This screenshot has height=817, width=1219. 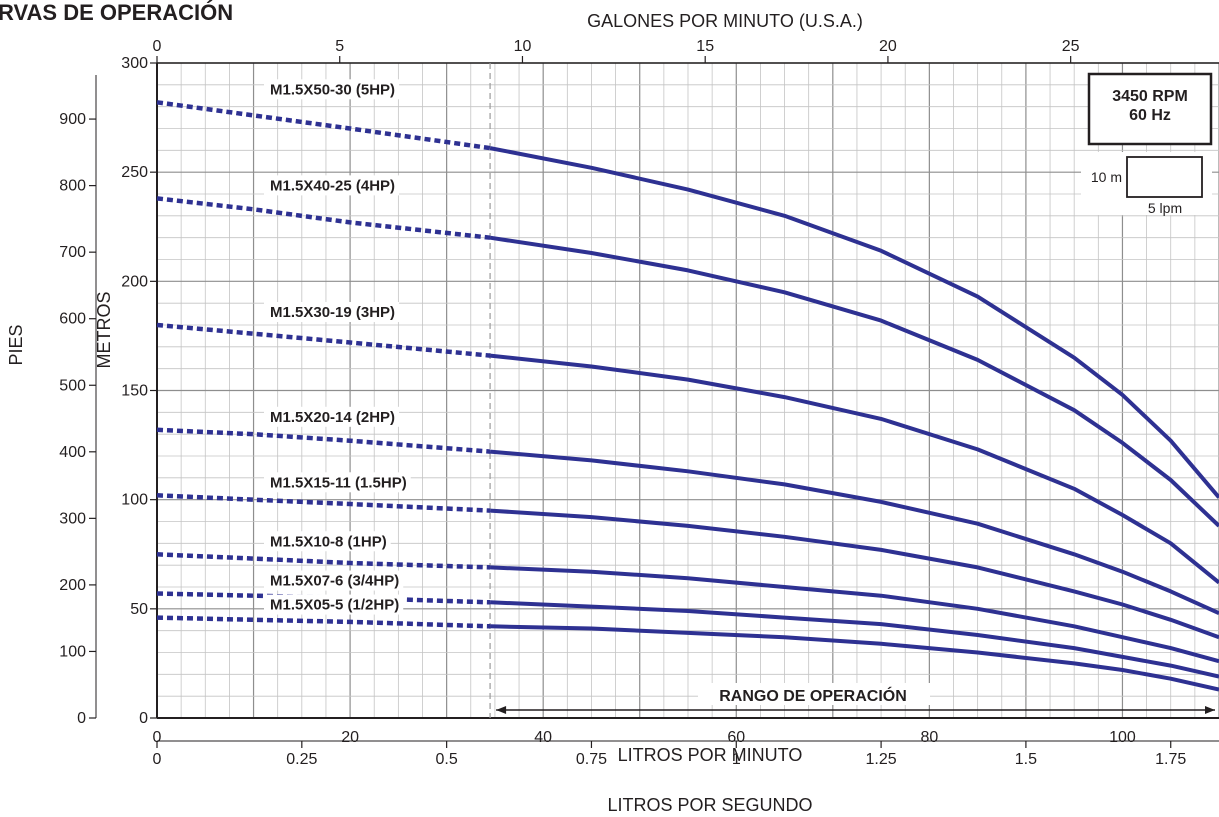 I want to click on y-tick-label: 0, so click(x=143, y=718).